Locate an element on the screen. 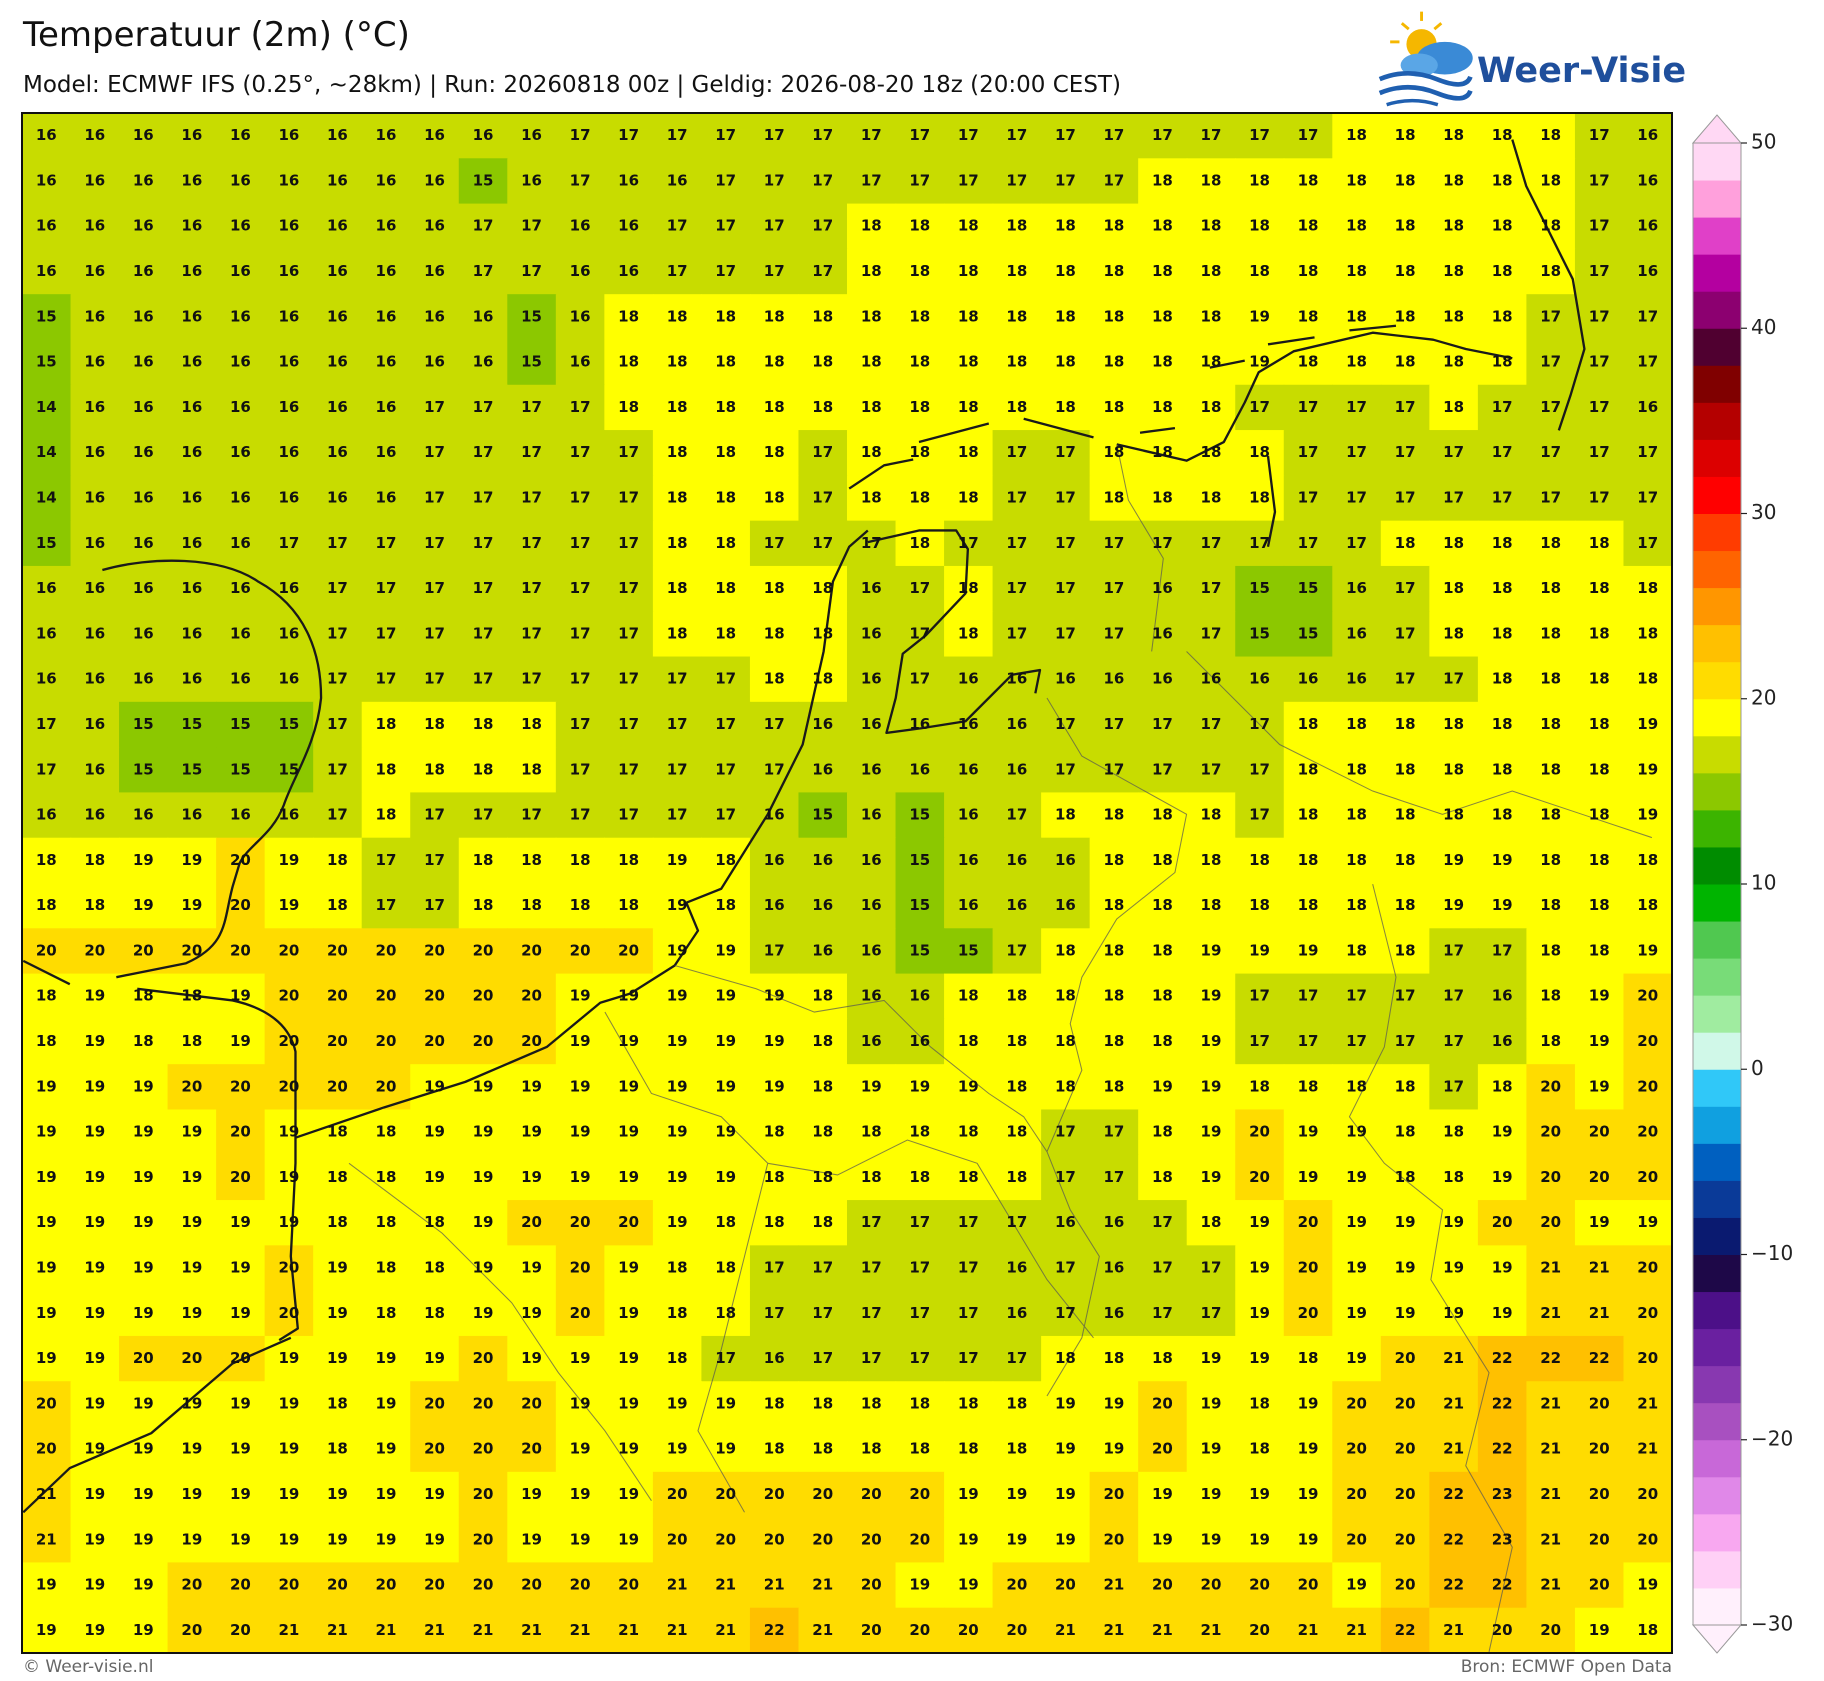 This screenshot has width=1824, height=1681. temperature-label: 15 is located at coordinates (46, 362).